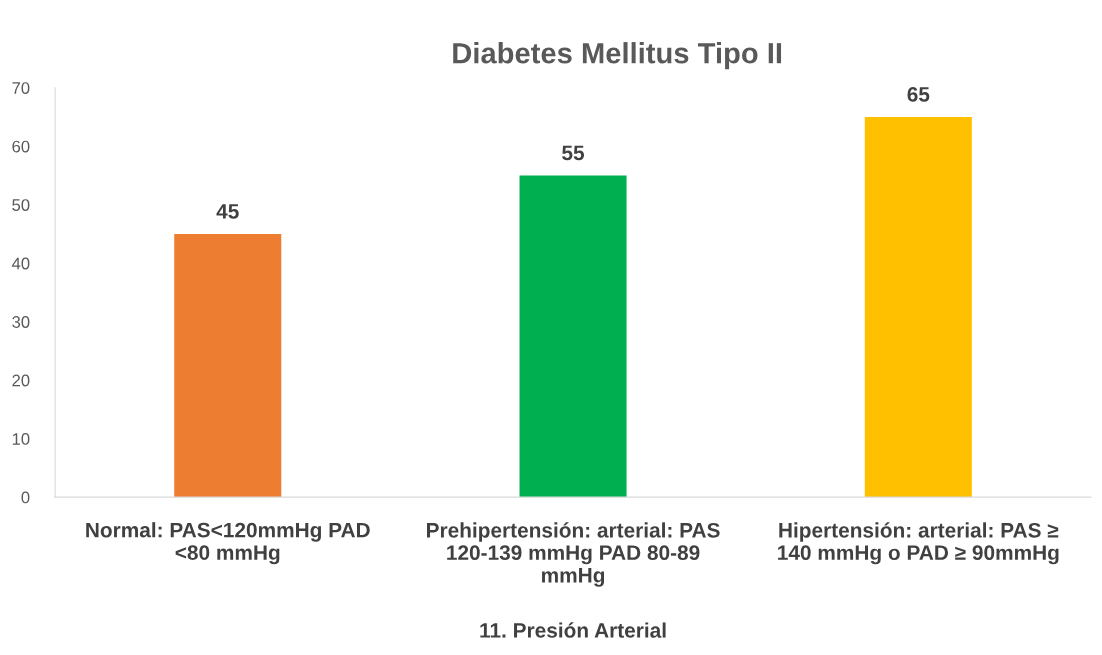 The image size is (1102, 655). I want to click on y-tick-label: 20, so click(21, 380).